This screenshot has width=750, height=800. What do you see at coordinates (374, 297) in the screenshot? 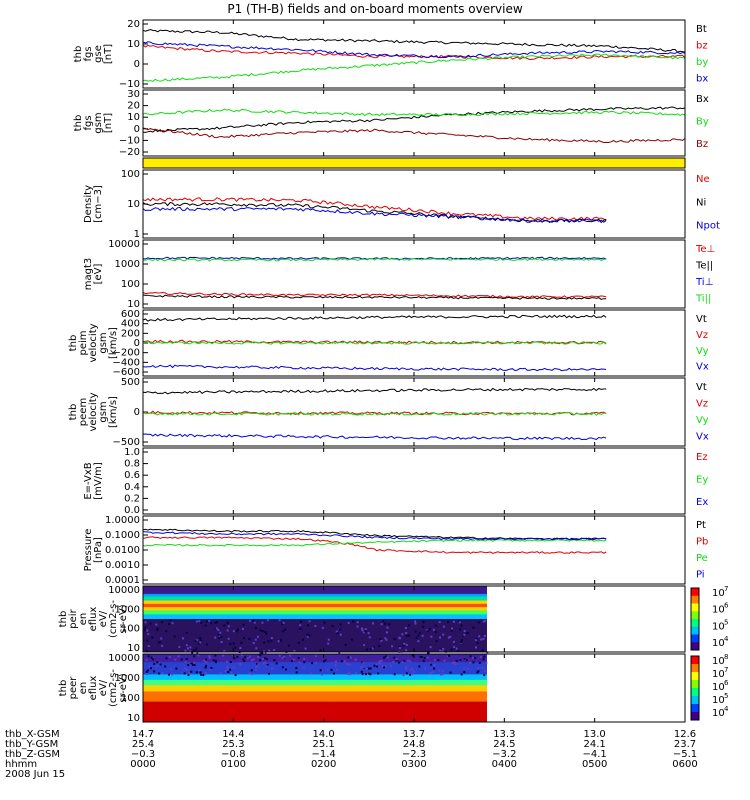
I see `series-Te||` at bounding box center [374, 297].